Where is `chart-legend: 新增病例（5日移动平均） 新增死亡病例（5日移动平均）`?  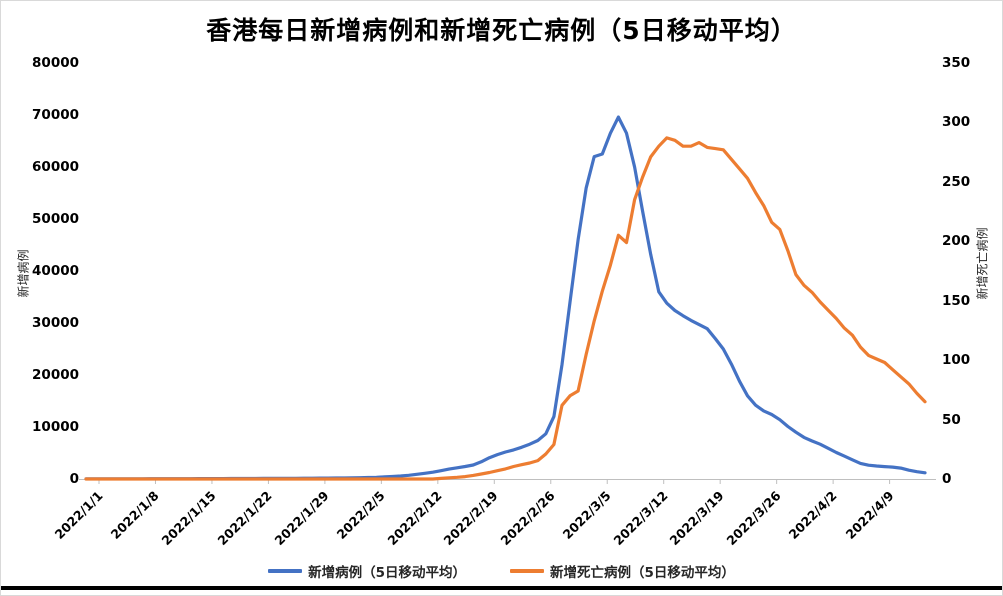 chart-legend: 新增病例（5日移动平均） 新增死亡病例（5日移动平均） is located at coordinates (501, 571).